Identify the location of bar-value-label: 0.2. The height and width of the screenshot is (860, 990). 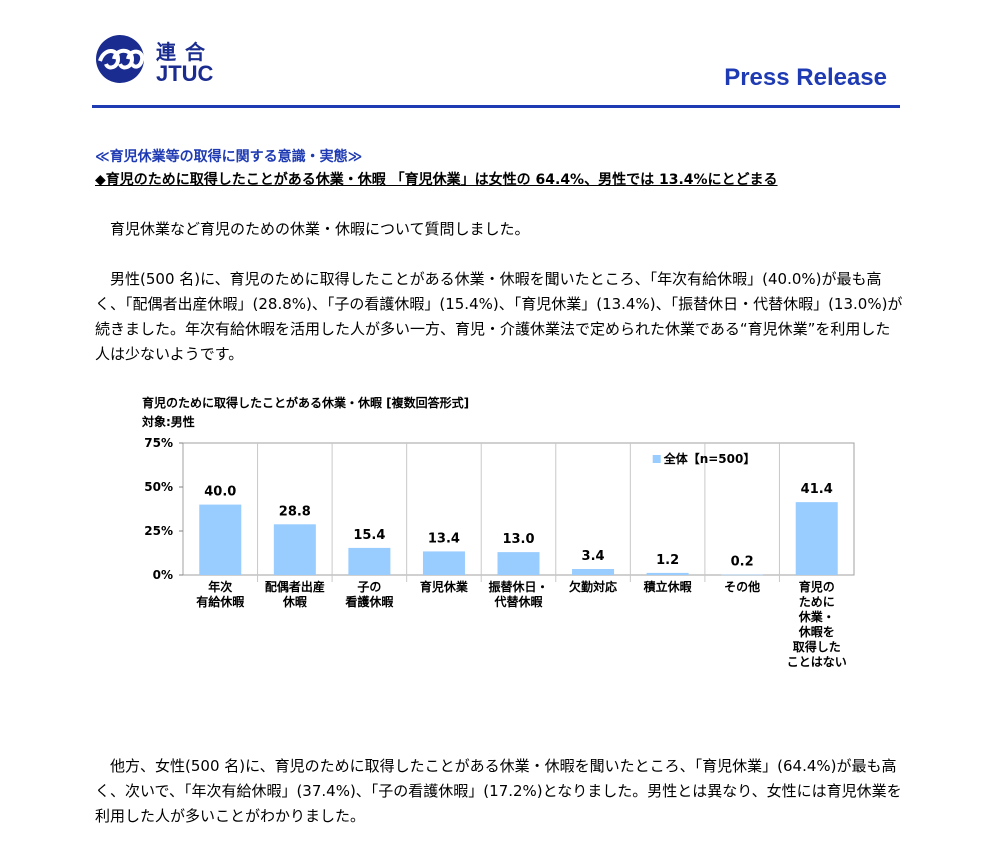
(742, 562).